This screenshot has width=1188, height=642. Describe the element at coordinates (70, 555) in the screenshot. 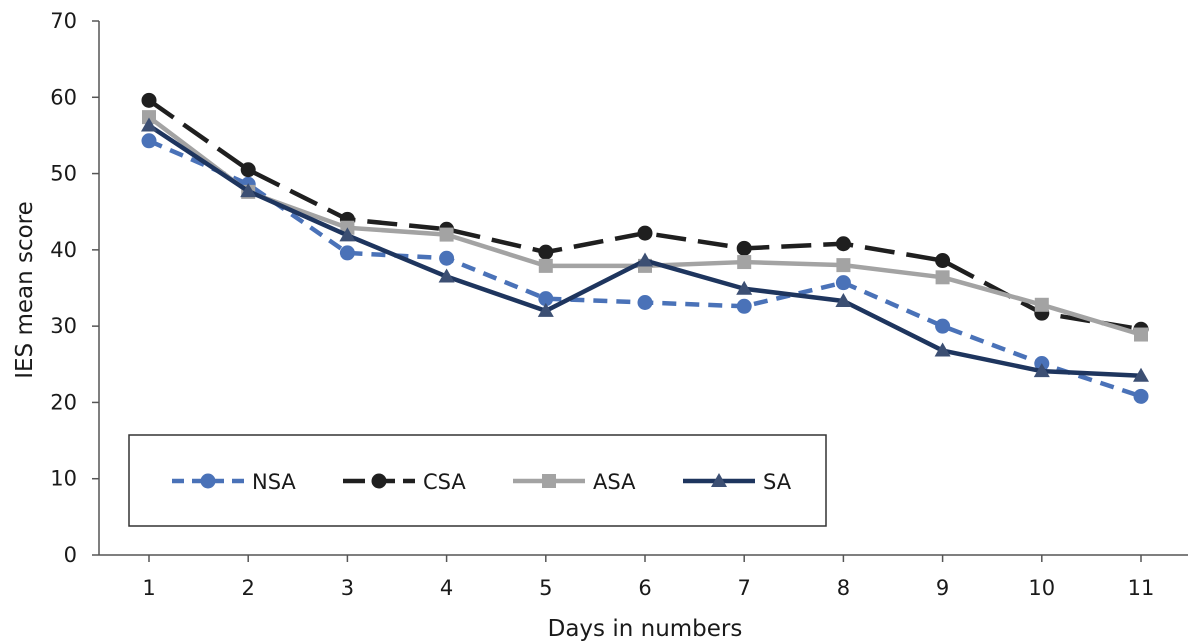

I see `y-tick-label: 0` at that location.